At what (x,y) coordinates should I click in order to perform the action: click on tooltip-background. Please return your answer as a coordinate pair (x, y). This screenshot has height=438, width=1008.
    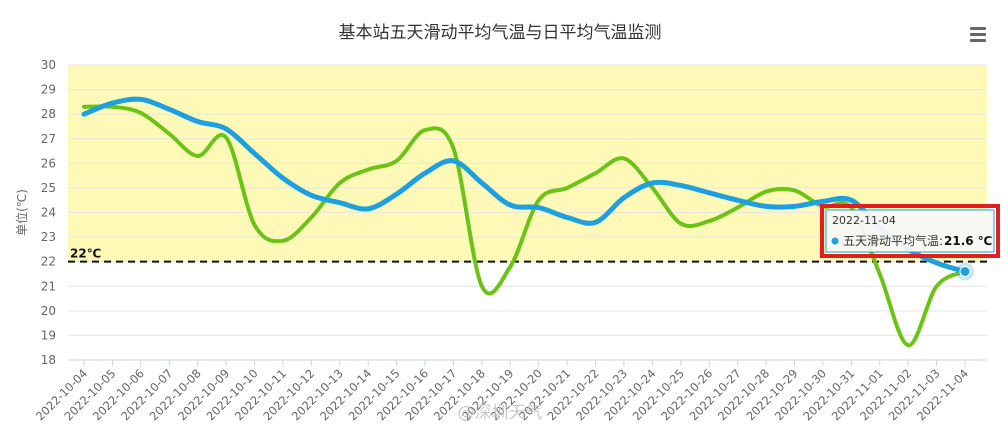
    Looking at the image, I should click on (910, 231).